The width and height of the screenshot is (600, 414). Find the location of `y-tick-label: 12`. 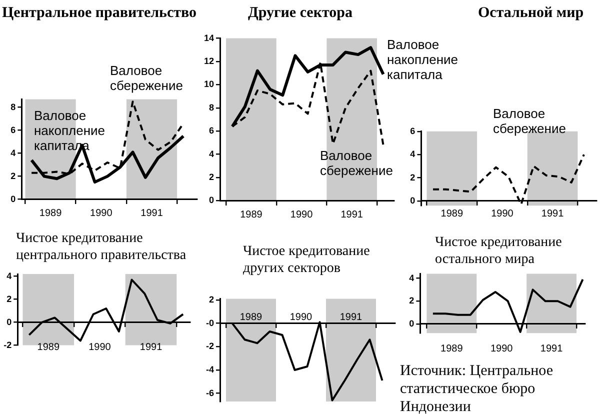

y-tick-label: 12 is located at coordinates (209, 61).